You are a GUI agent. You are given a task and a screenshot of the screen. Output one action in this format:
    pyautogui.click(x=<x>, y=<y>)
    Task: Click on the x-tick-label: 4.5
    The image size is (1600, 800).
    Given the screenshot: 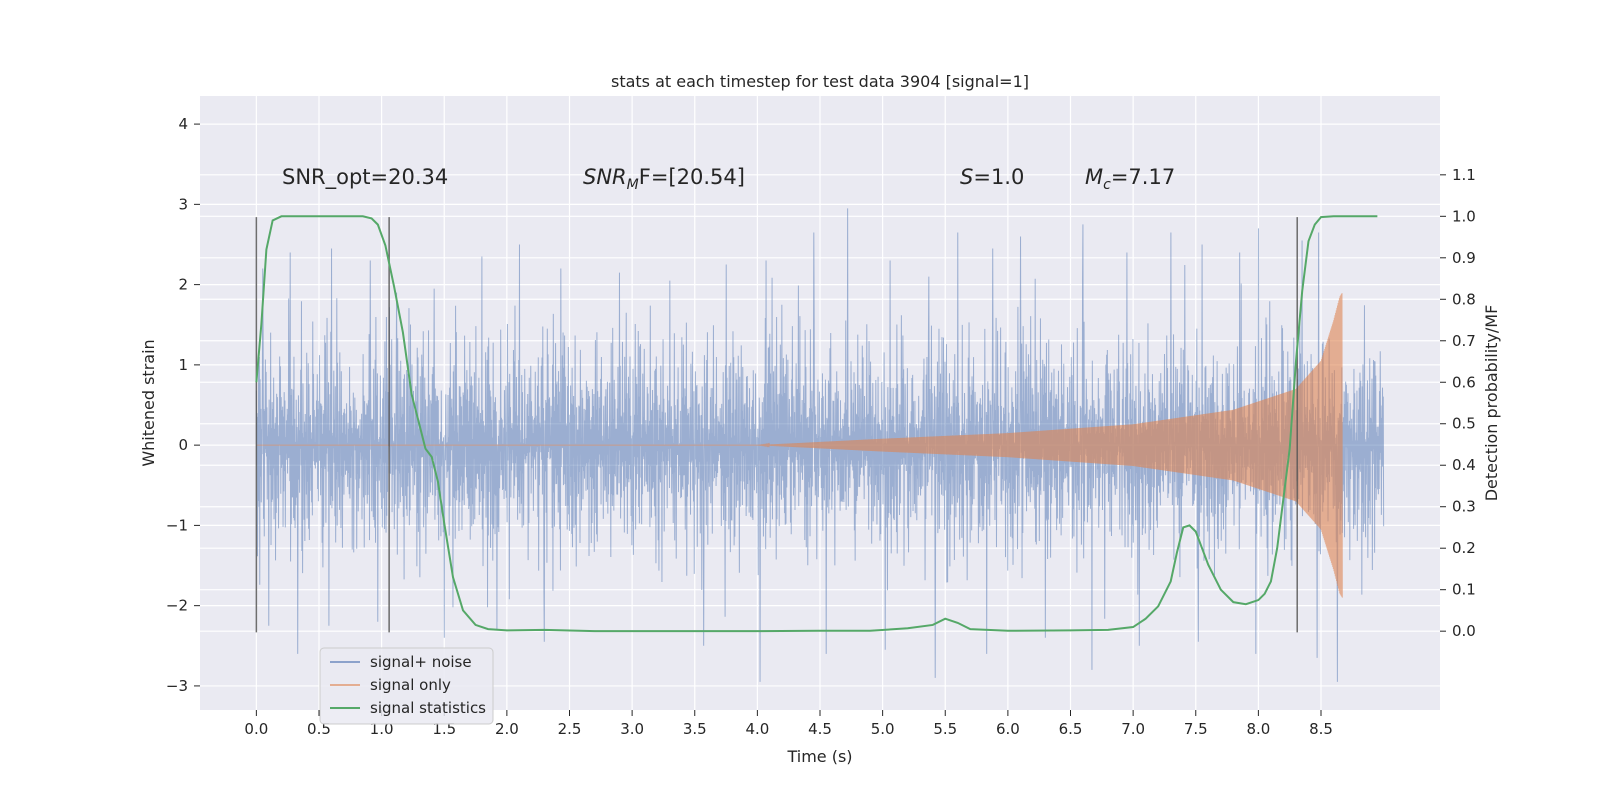 What is the action you would take?
    pyautogui.click(x=820, y=729)
    